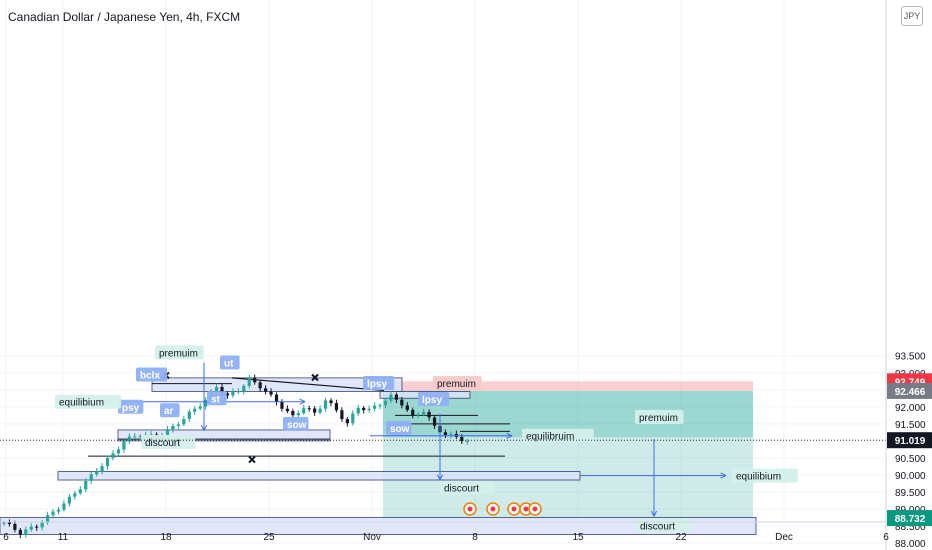 The image size is (932, 550). Describe the element at coordinates (169, 411) in the screenshot. I see `annotation-label: ar` at that location.